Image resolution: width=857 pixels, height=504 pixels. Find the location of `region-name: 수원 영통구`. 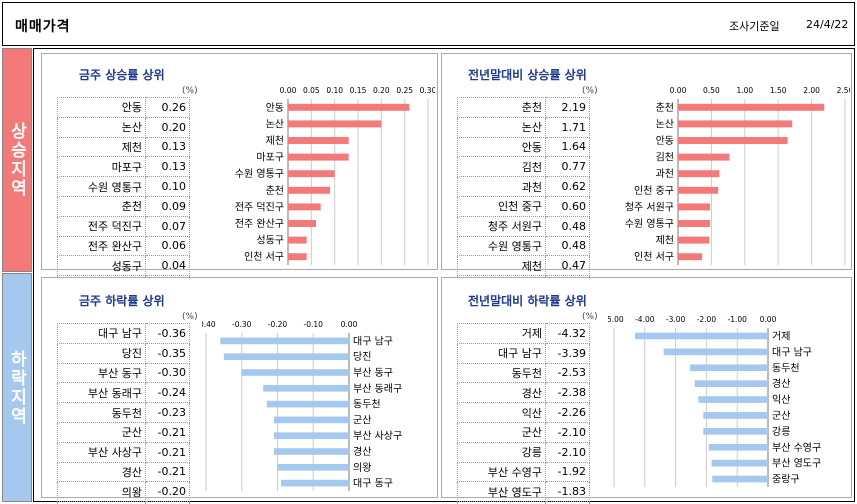

region-name: 수원 영통구 is located at coordinates (501, 246).